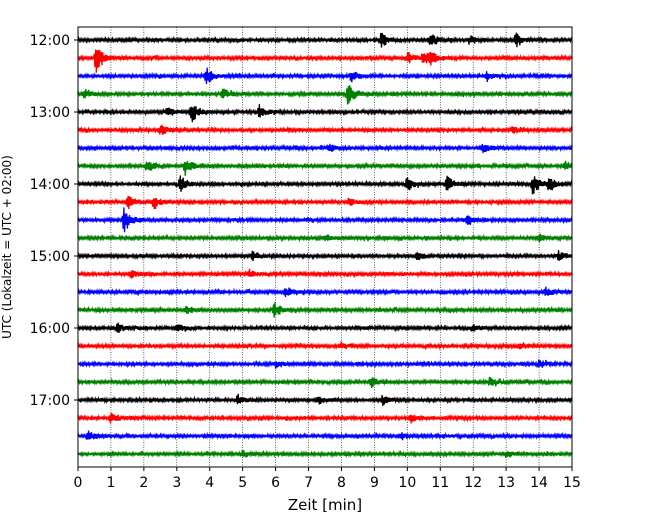  What do you see at coordinates (539, 483) in the screenshot?
I see `x-tick-label: 14` at bounding box center [539, 483].